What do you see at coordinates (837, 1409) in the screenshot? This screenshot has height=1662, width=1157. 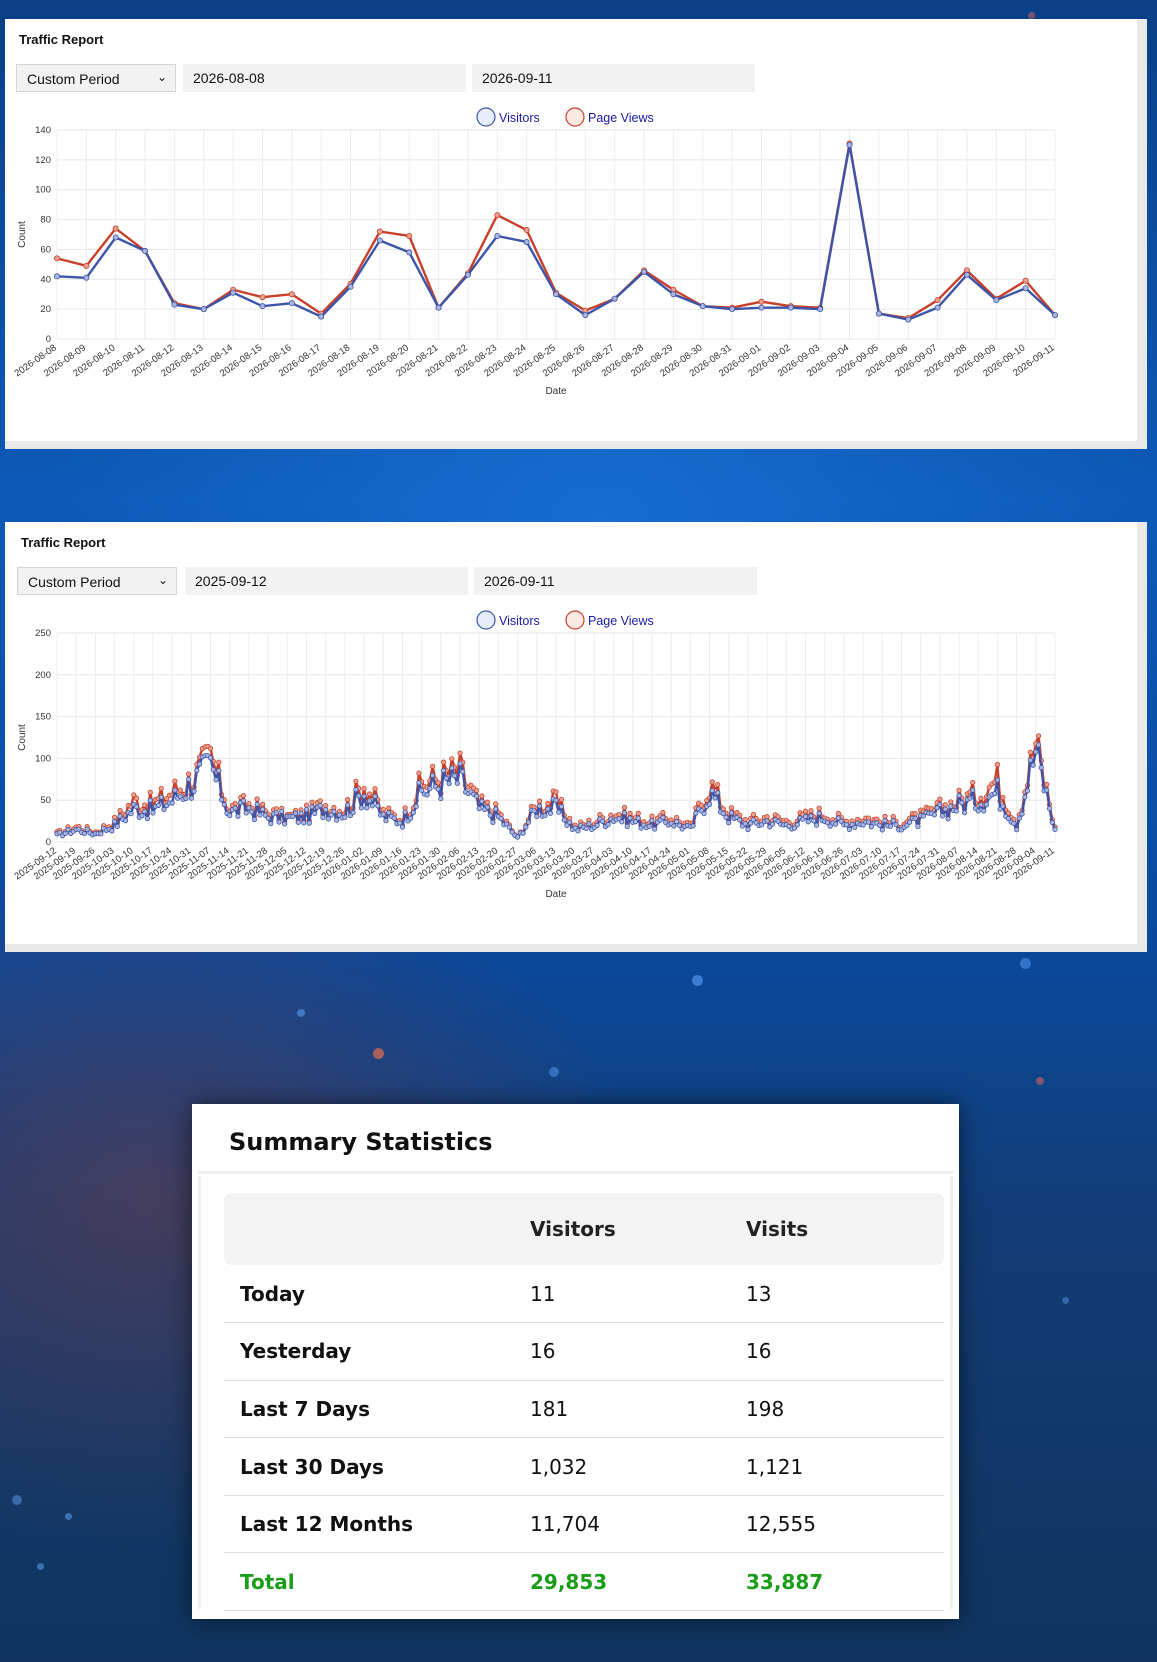 I see `visits-cell: 198` at bounding box center [837, 1409].